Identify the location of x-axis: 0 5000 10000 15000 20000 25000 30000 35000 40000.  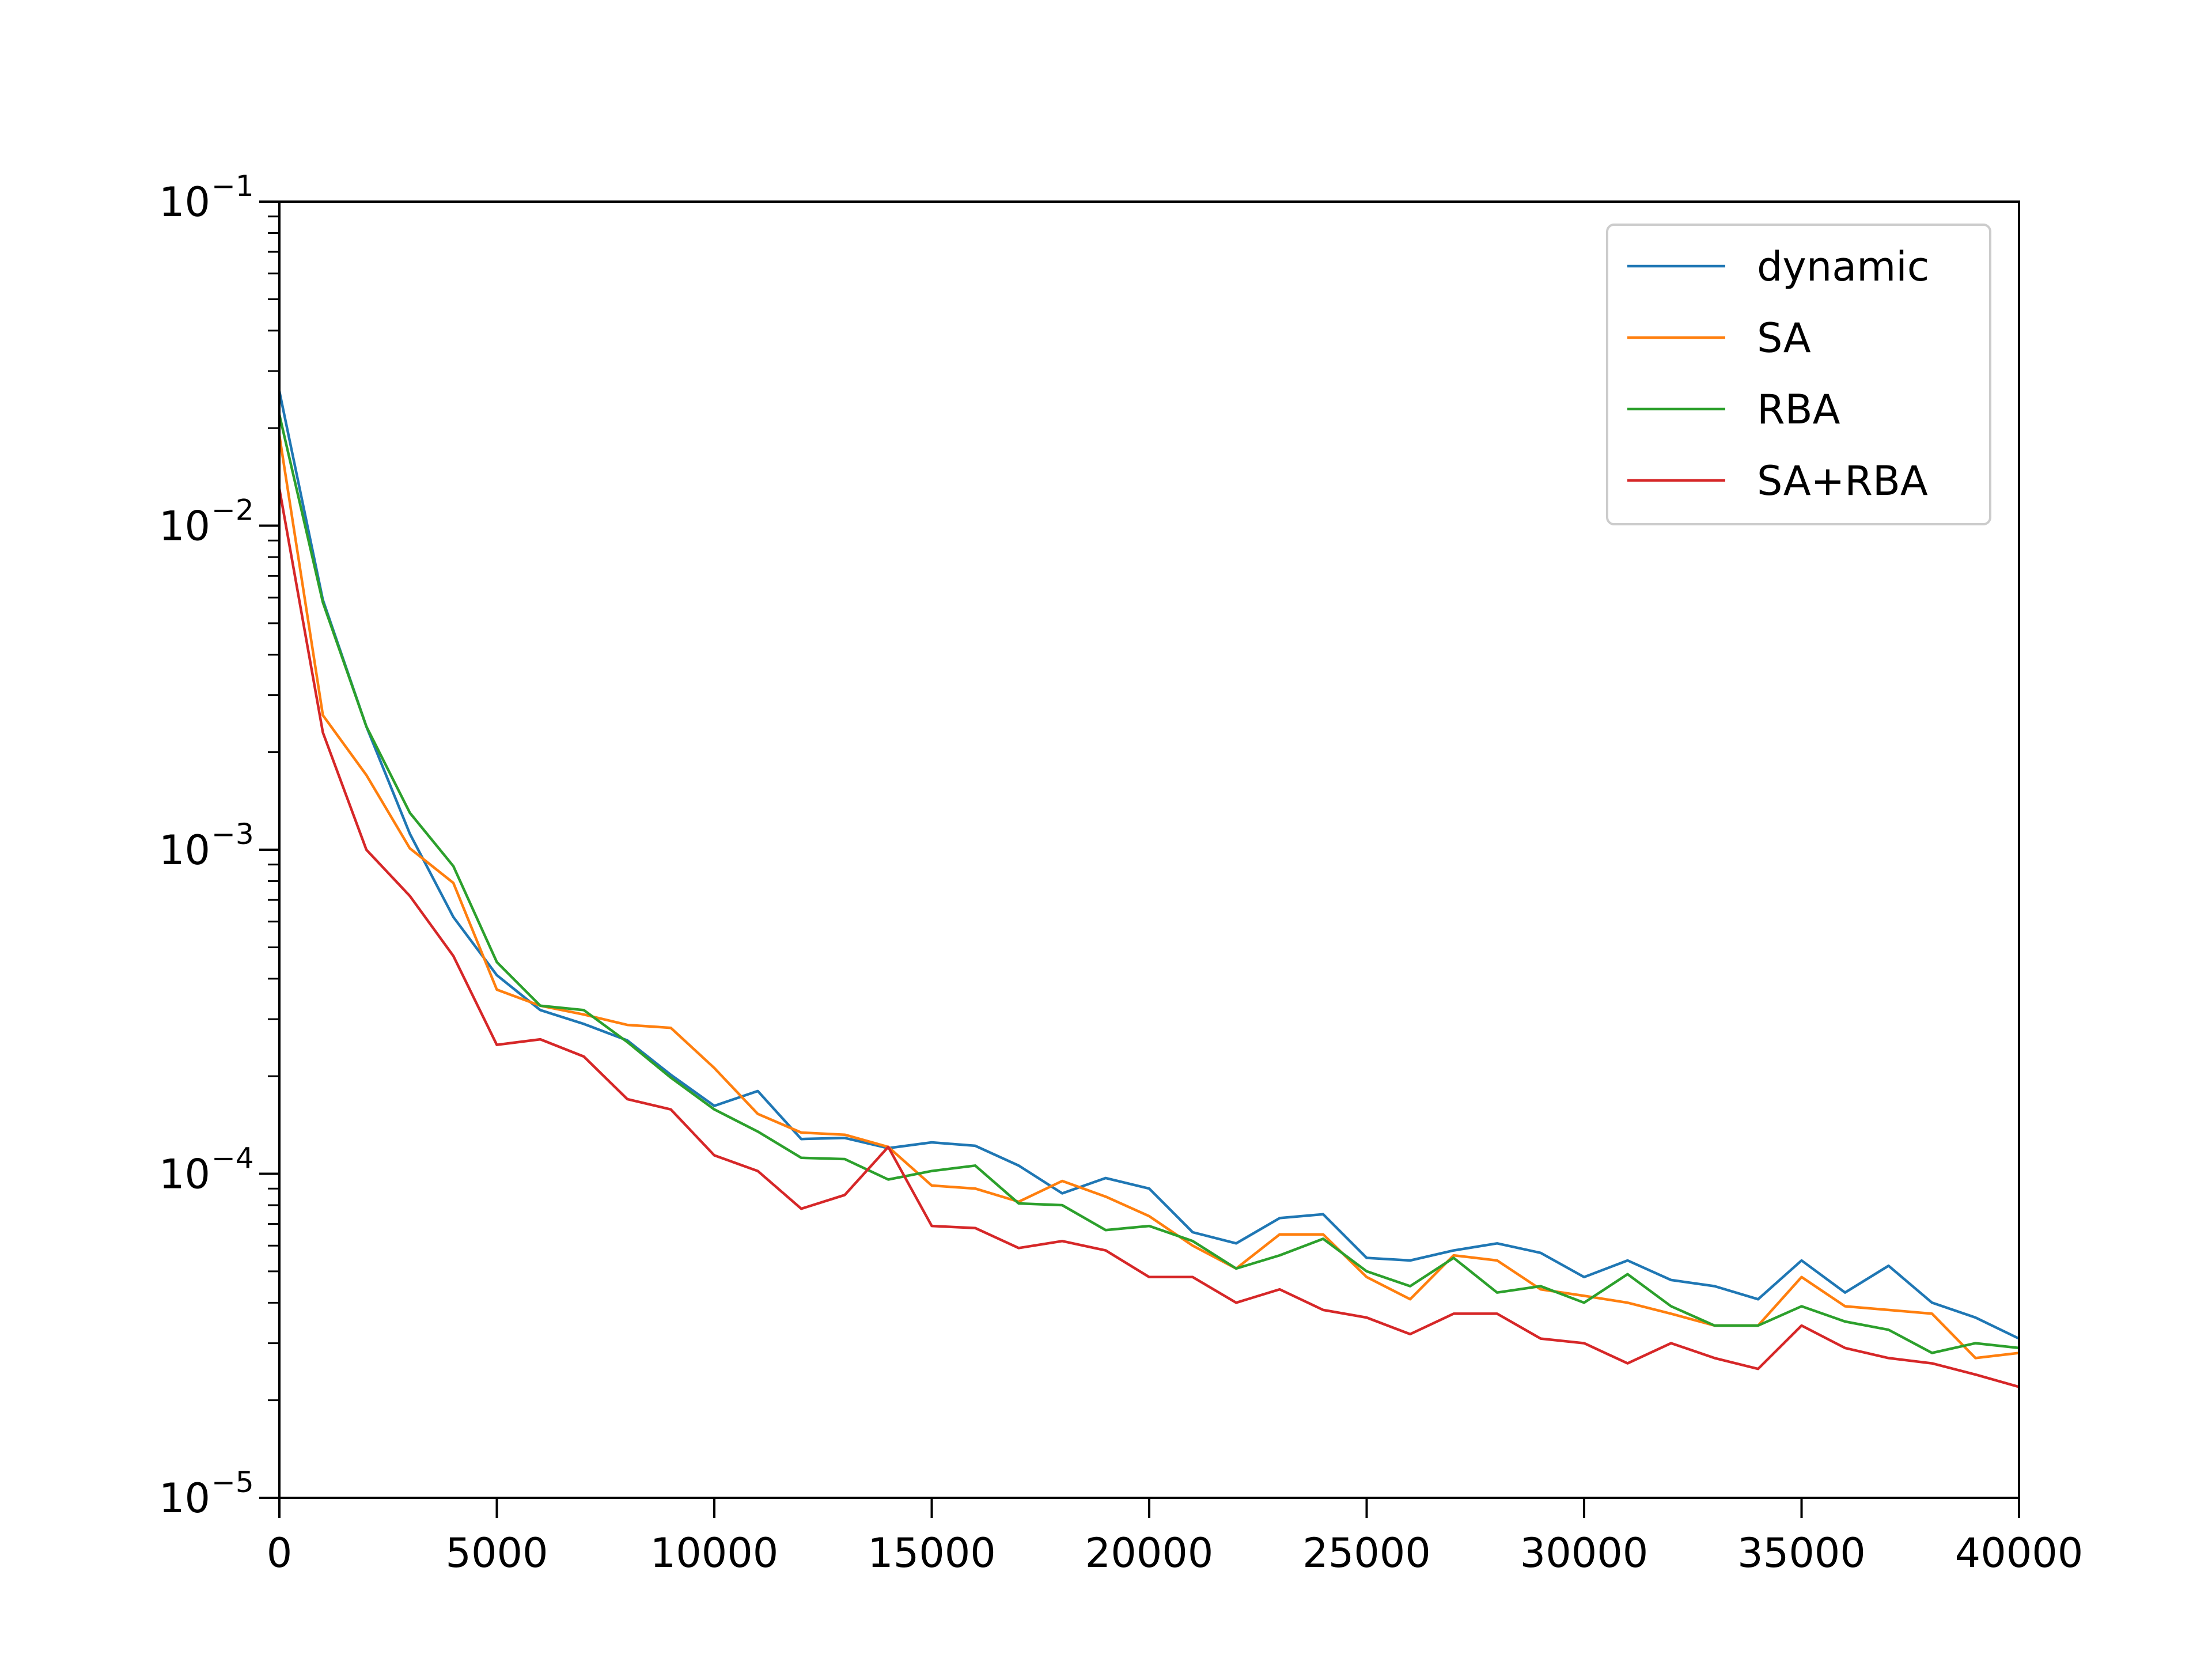
(1175, 1538).